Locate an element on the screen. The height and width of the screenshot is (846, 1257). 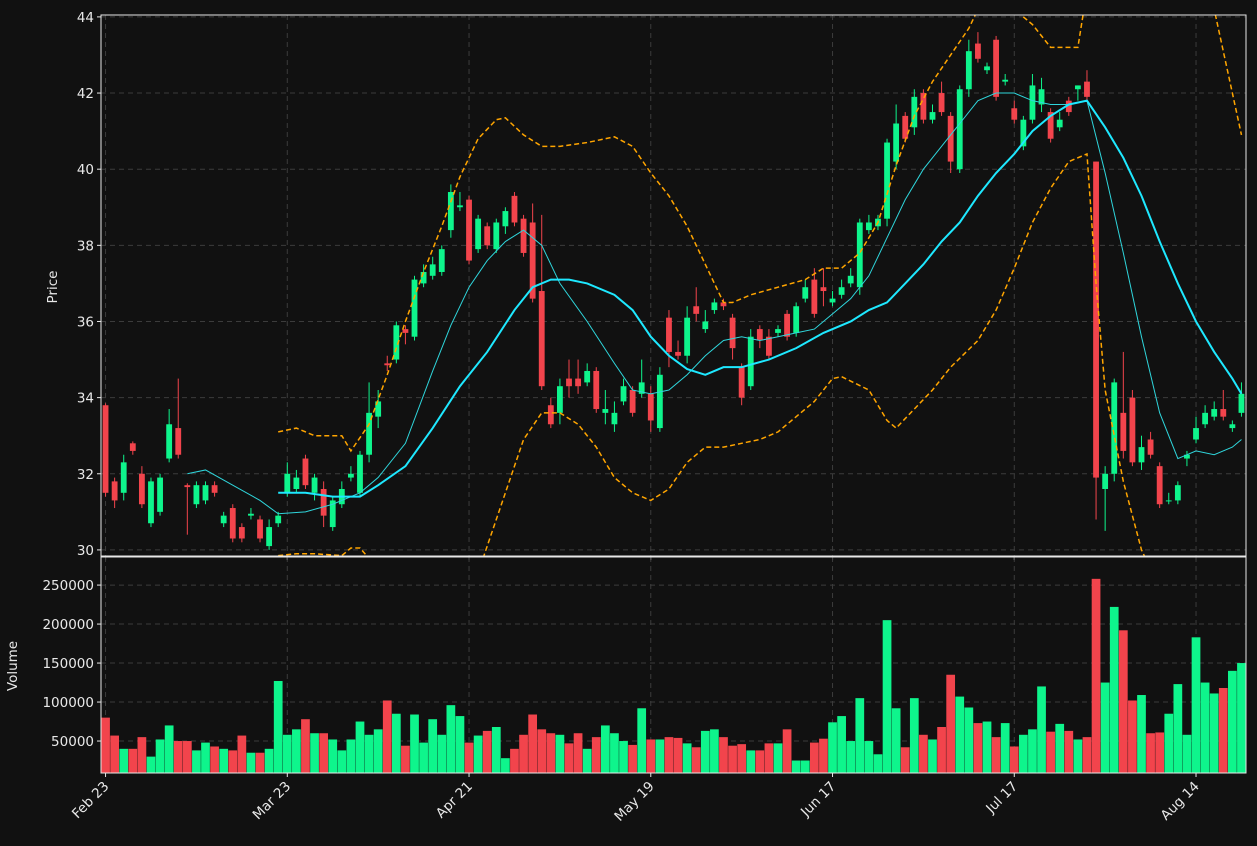
y-tick-label: 42 is located at coordinates (85, 94).